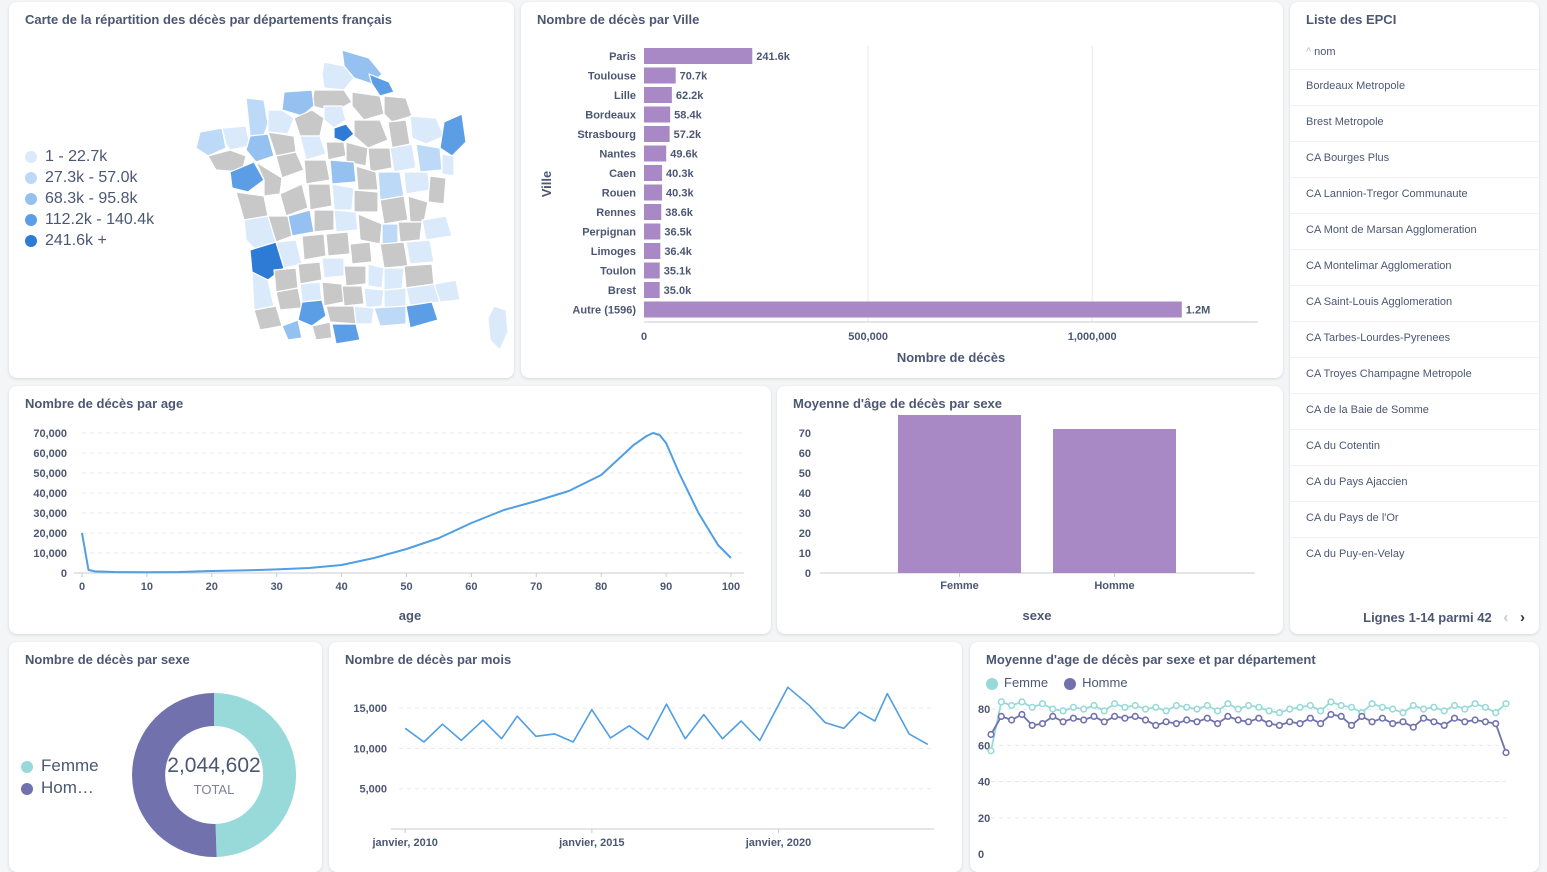 The image size is (1547, 872). I want to click on map-region-isere, so click(394, 255).